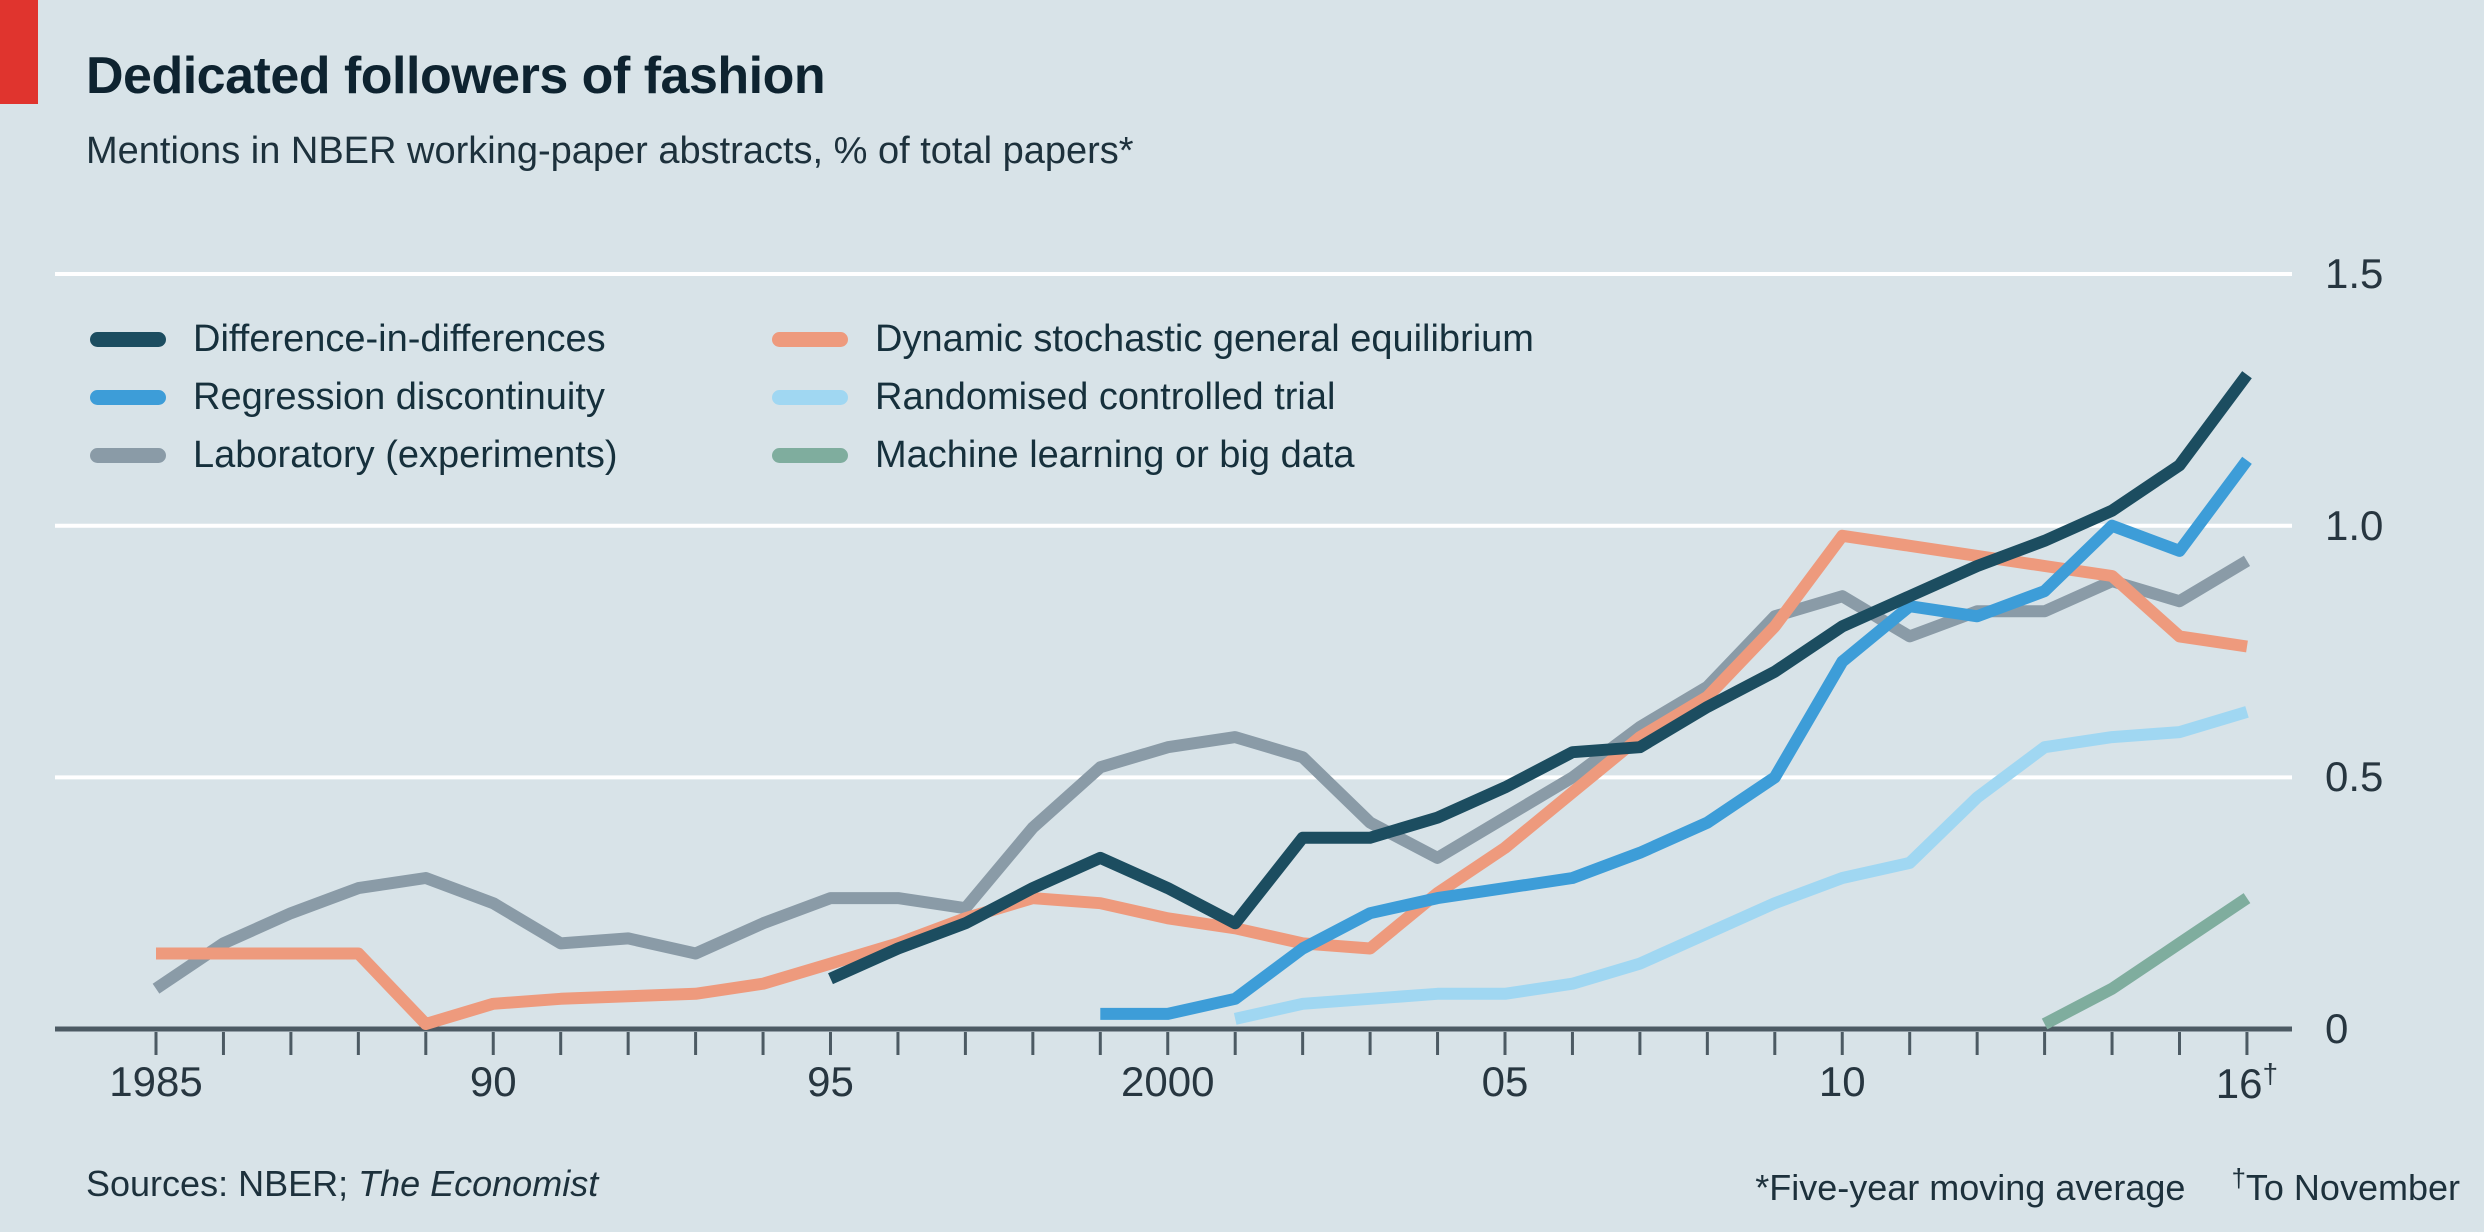 Image resolution: width=2484 pixels, height=1232 pixels. Describe the element at coordinates (478, 1183) in the screenshot. I see `sources-publication: The Economist` at that location.